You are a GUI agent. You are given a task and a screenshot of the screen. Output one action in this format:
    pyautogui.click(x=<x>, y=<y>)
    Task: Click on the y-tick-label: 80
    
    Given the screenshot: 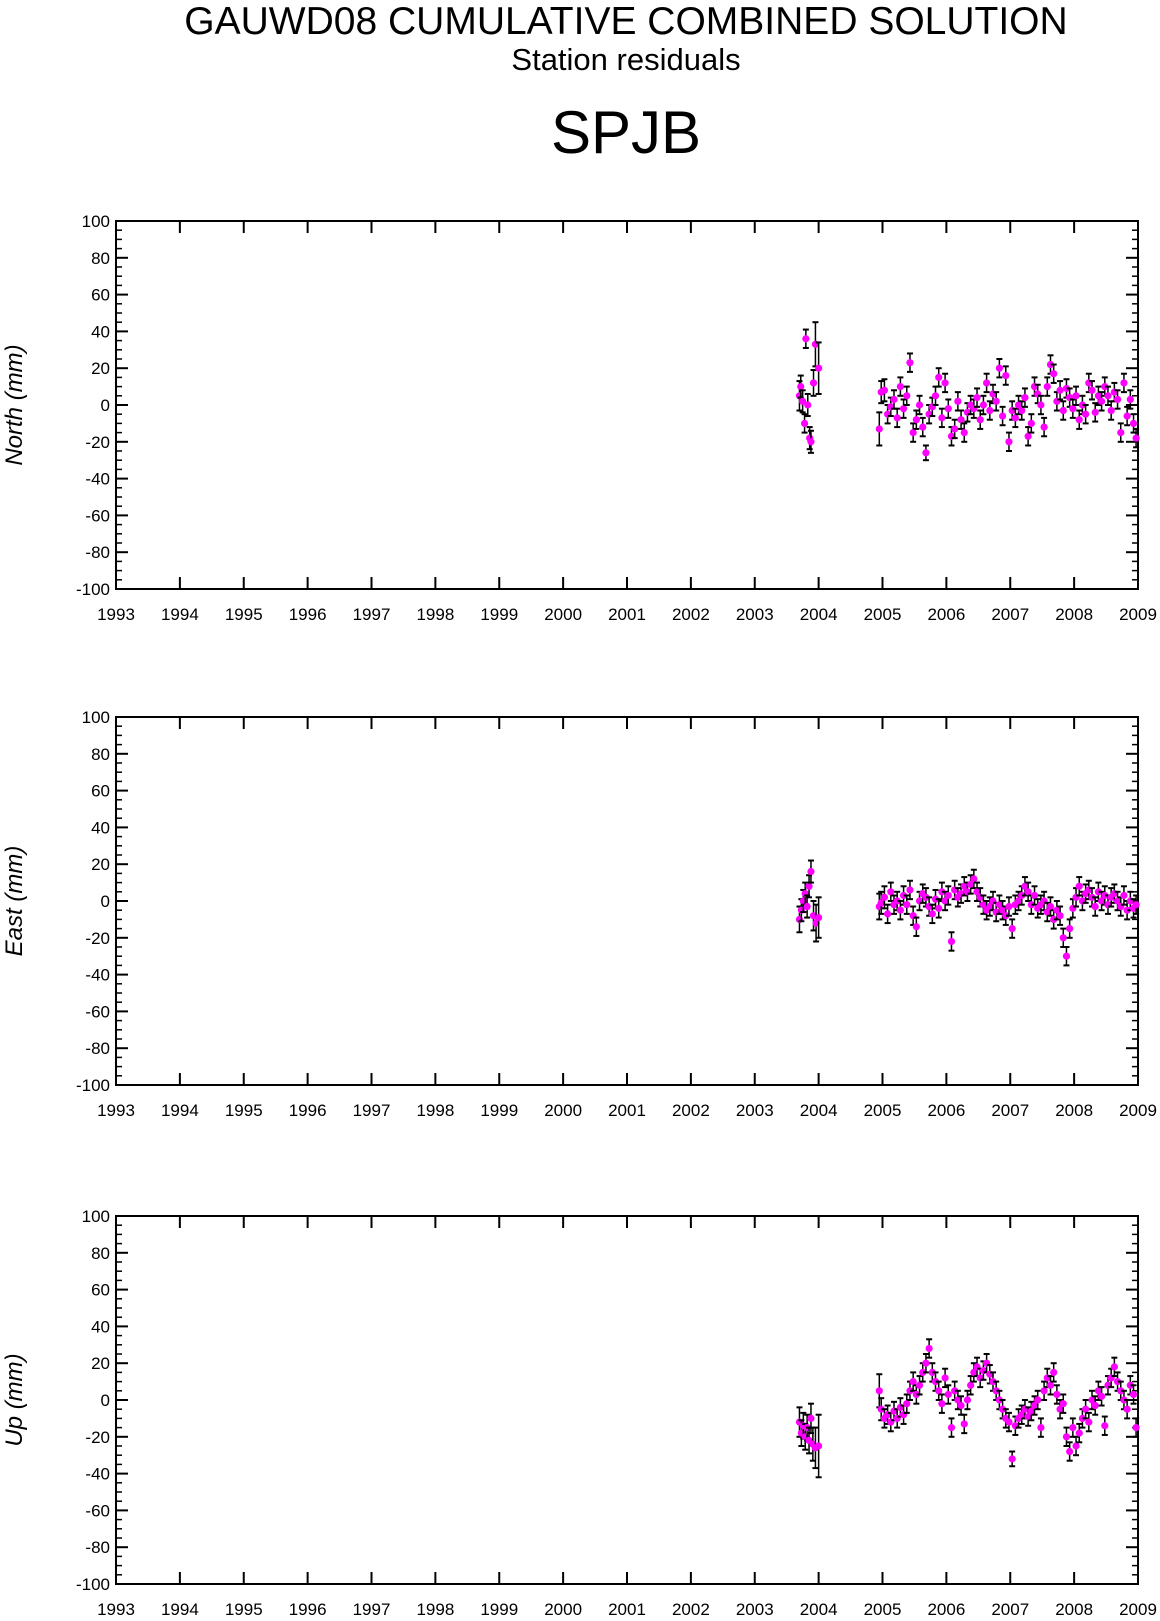 What is the action you would take?
    pyautogui.click(x=100, y=1253)
    